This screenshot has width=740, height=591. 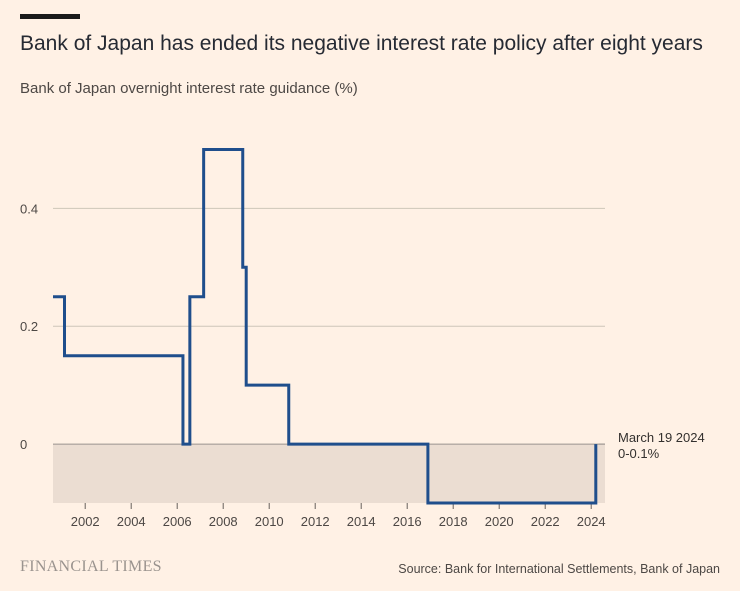 What do you see at coordinates (29, 208) in the screenshot?
I see `y-tick-label: 0.4` at bounding box center [29, 208].